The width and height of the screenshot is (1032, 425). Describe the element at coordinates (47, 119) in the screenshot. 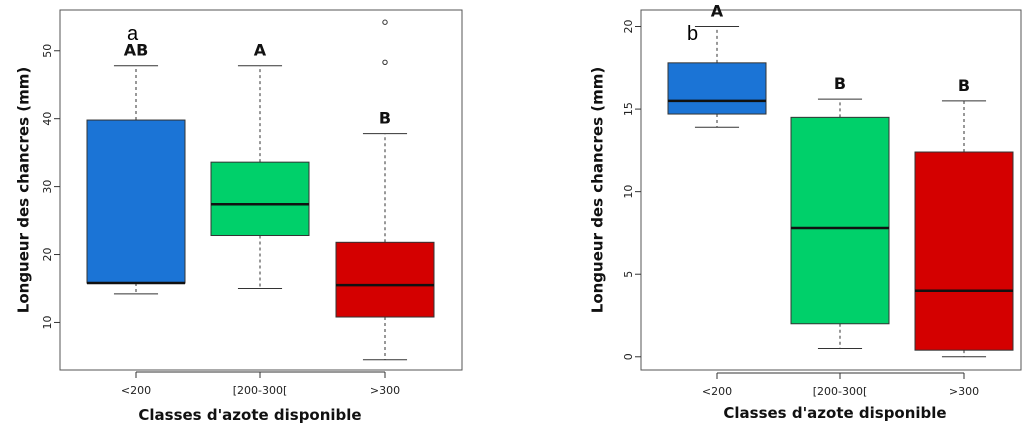

I see `y-tick-label: 40` at that location.